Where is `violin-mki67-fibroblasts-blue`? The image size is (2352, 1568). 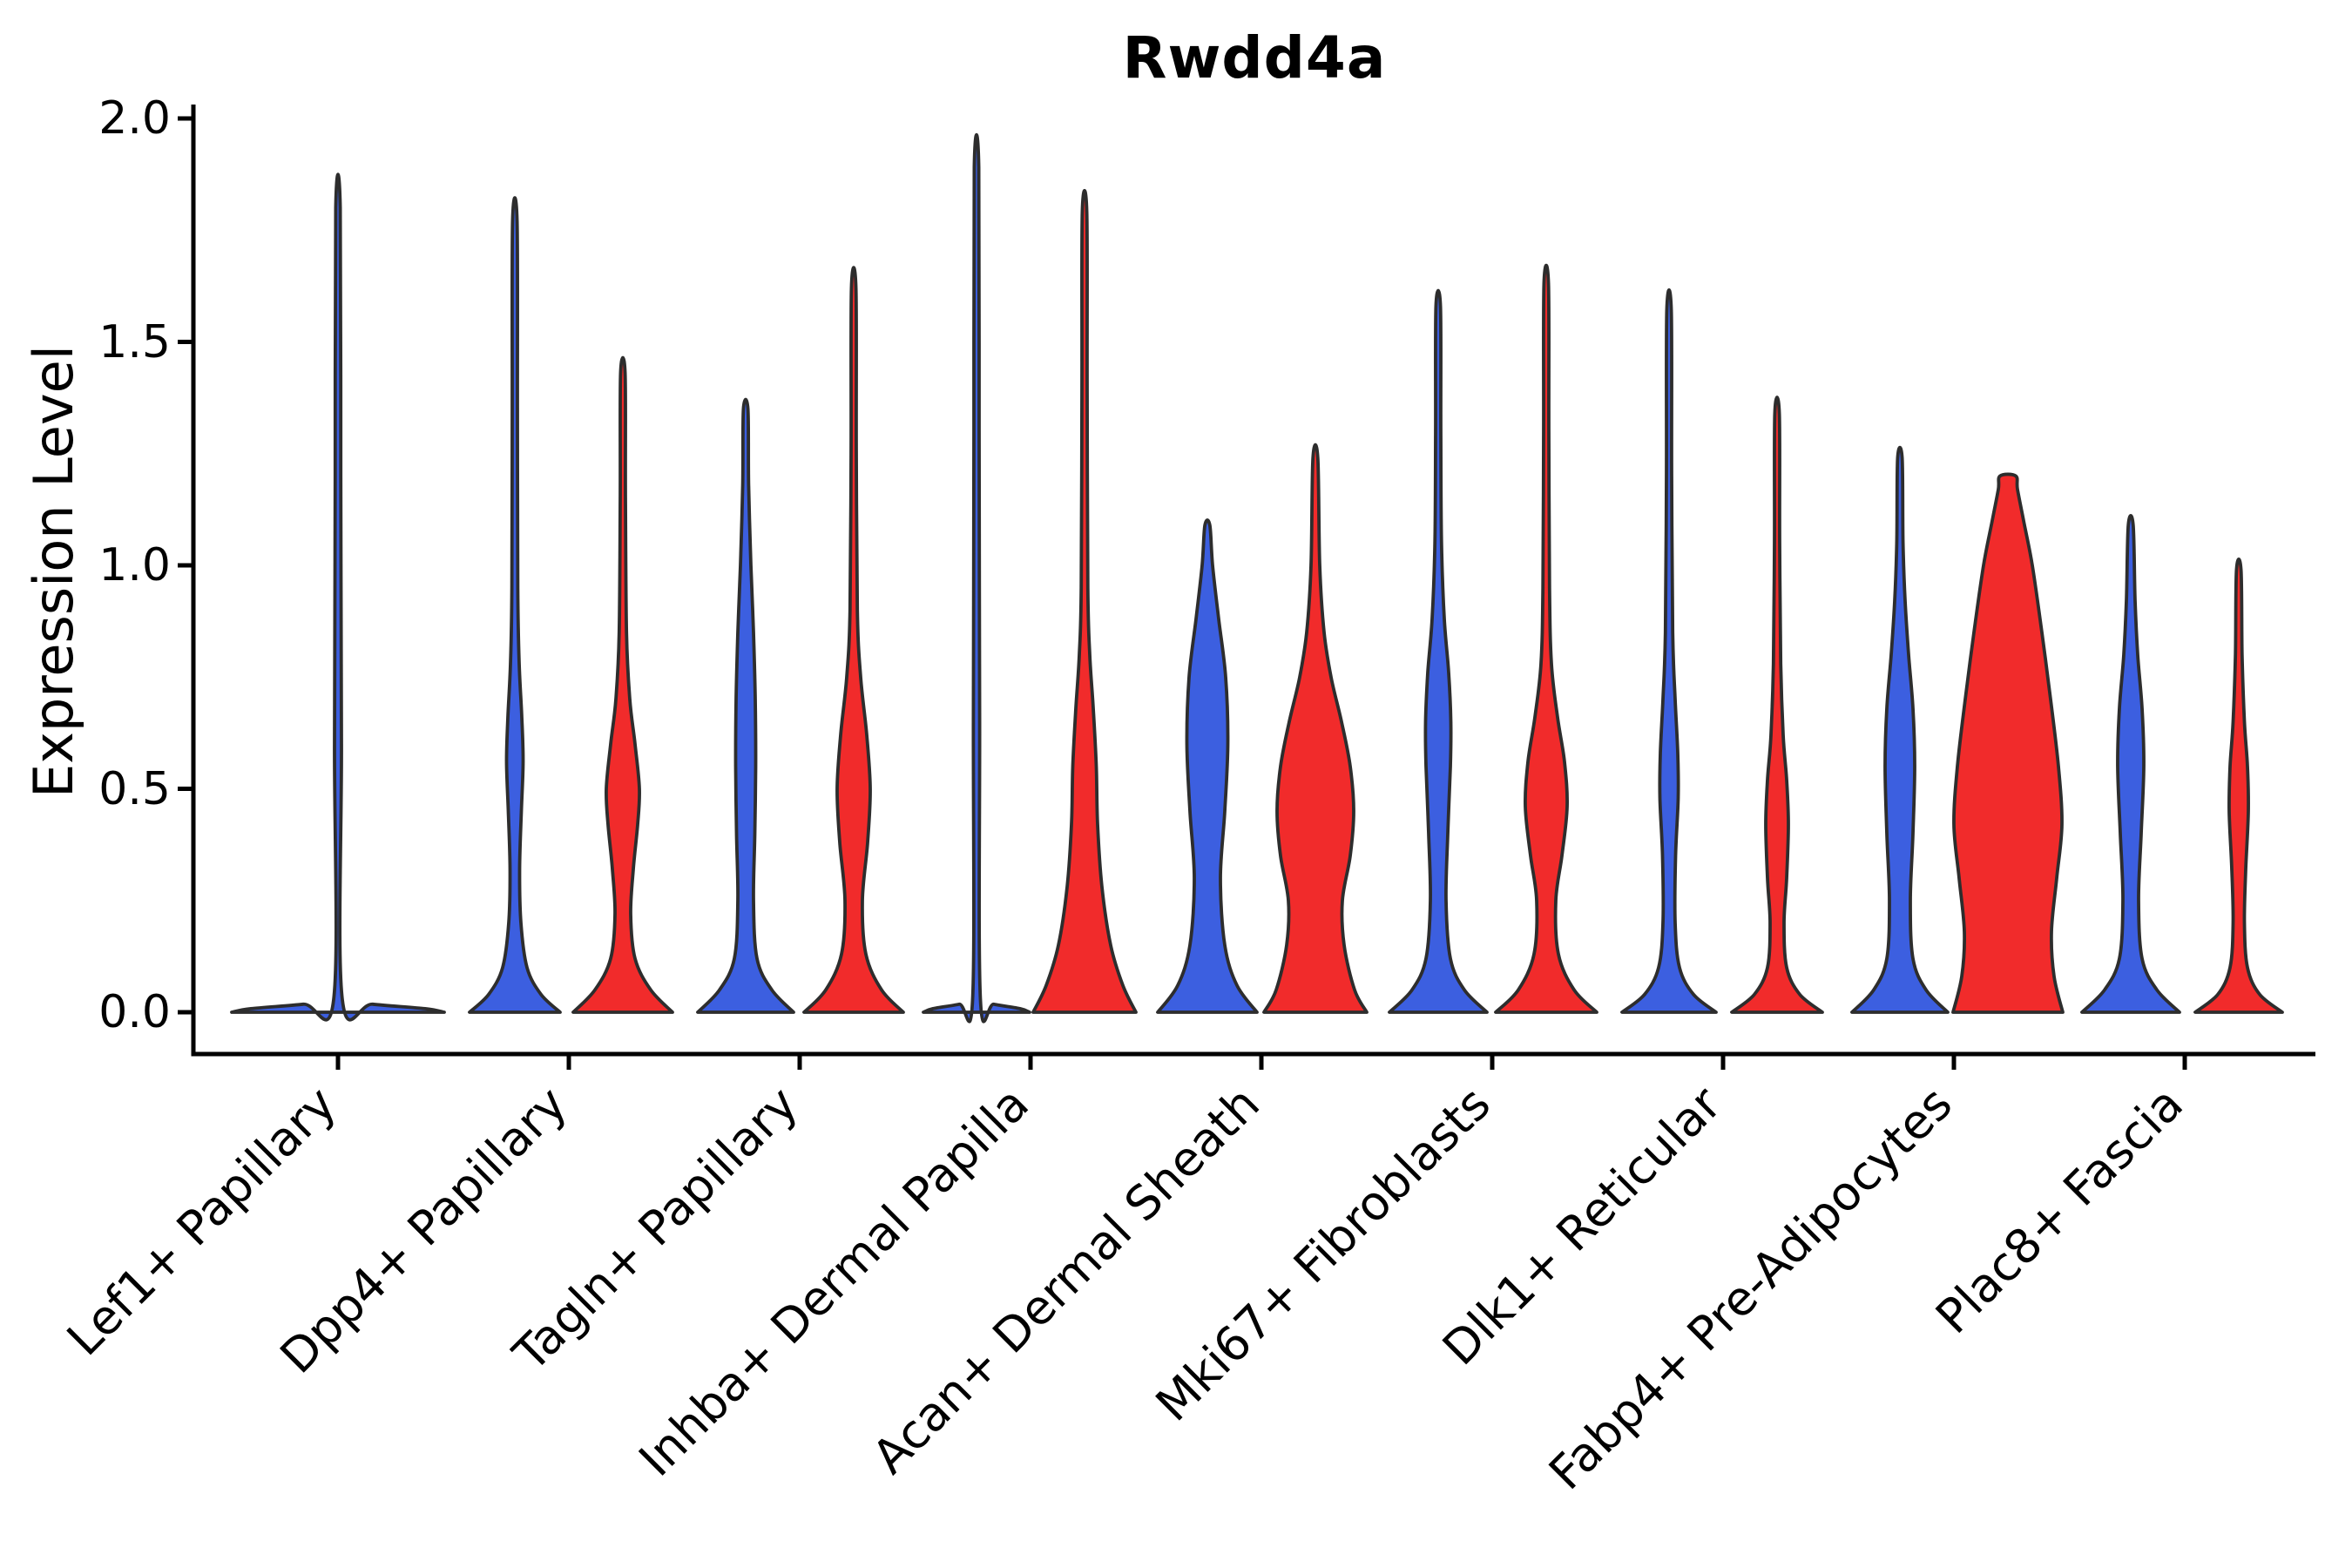 violin-mki67-fibroblasts-blue is located at coordinates (1438, 651).